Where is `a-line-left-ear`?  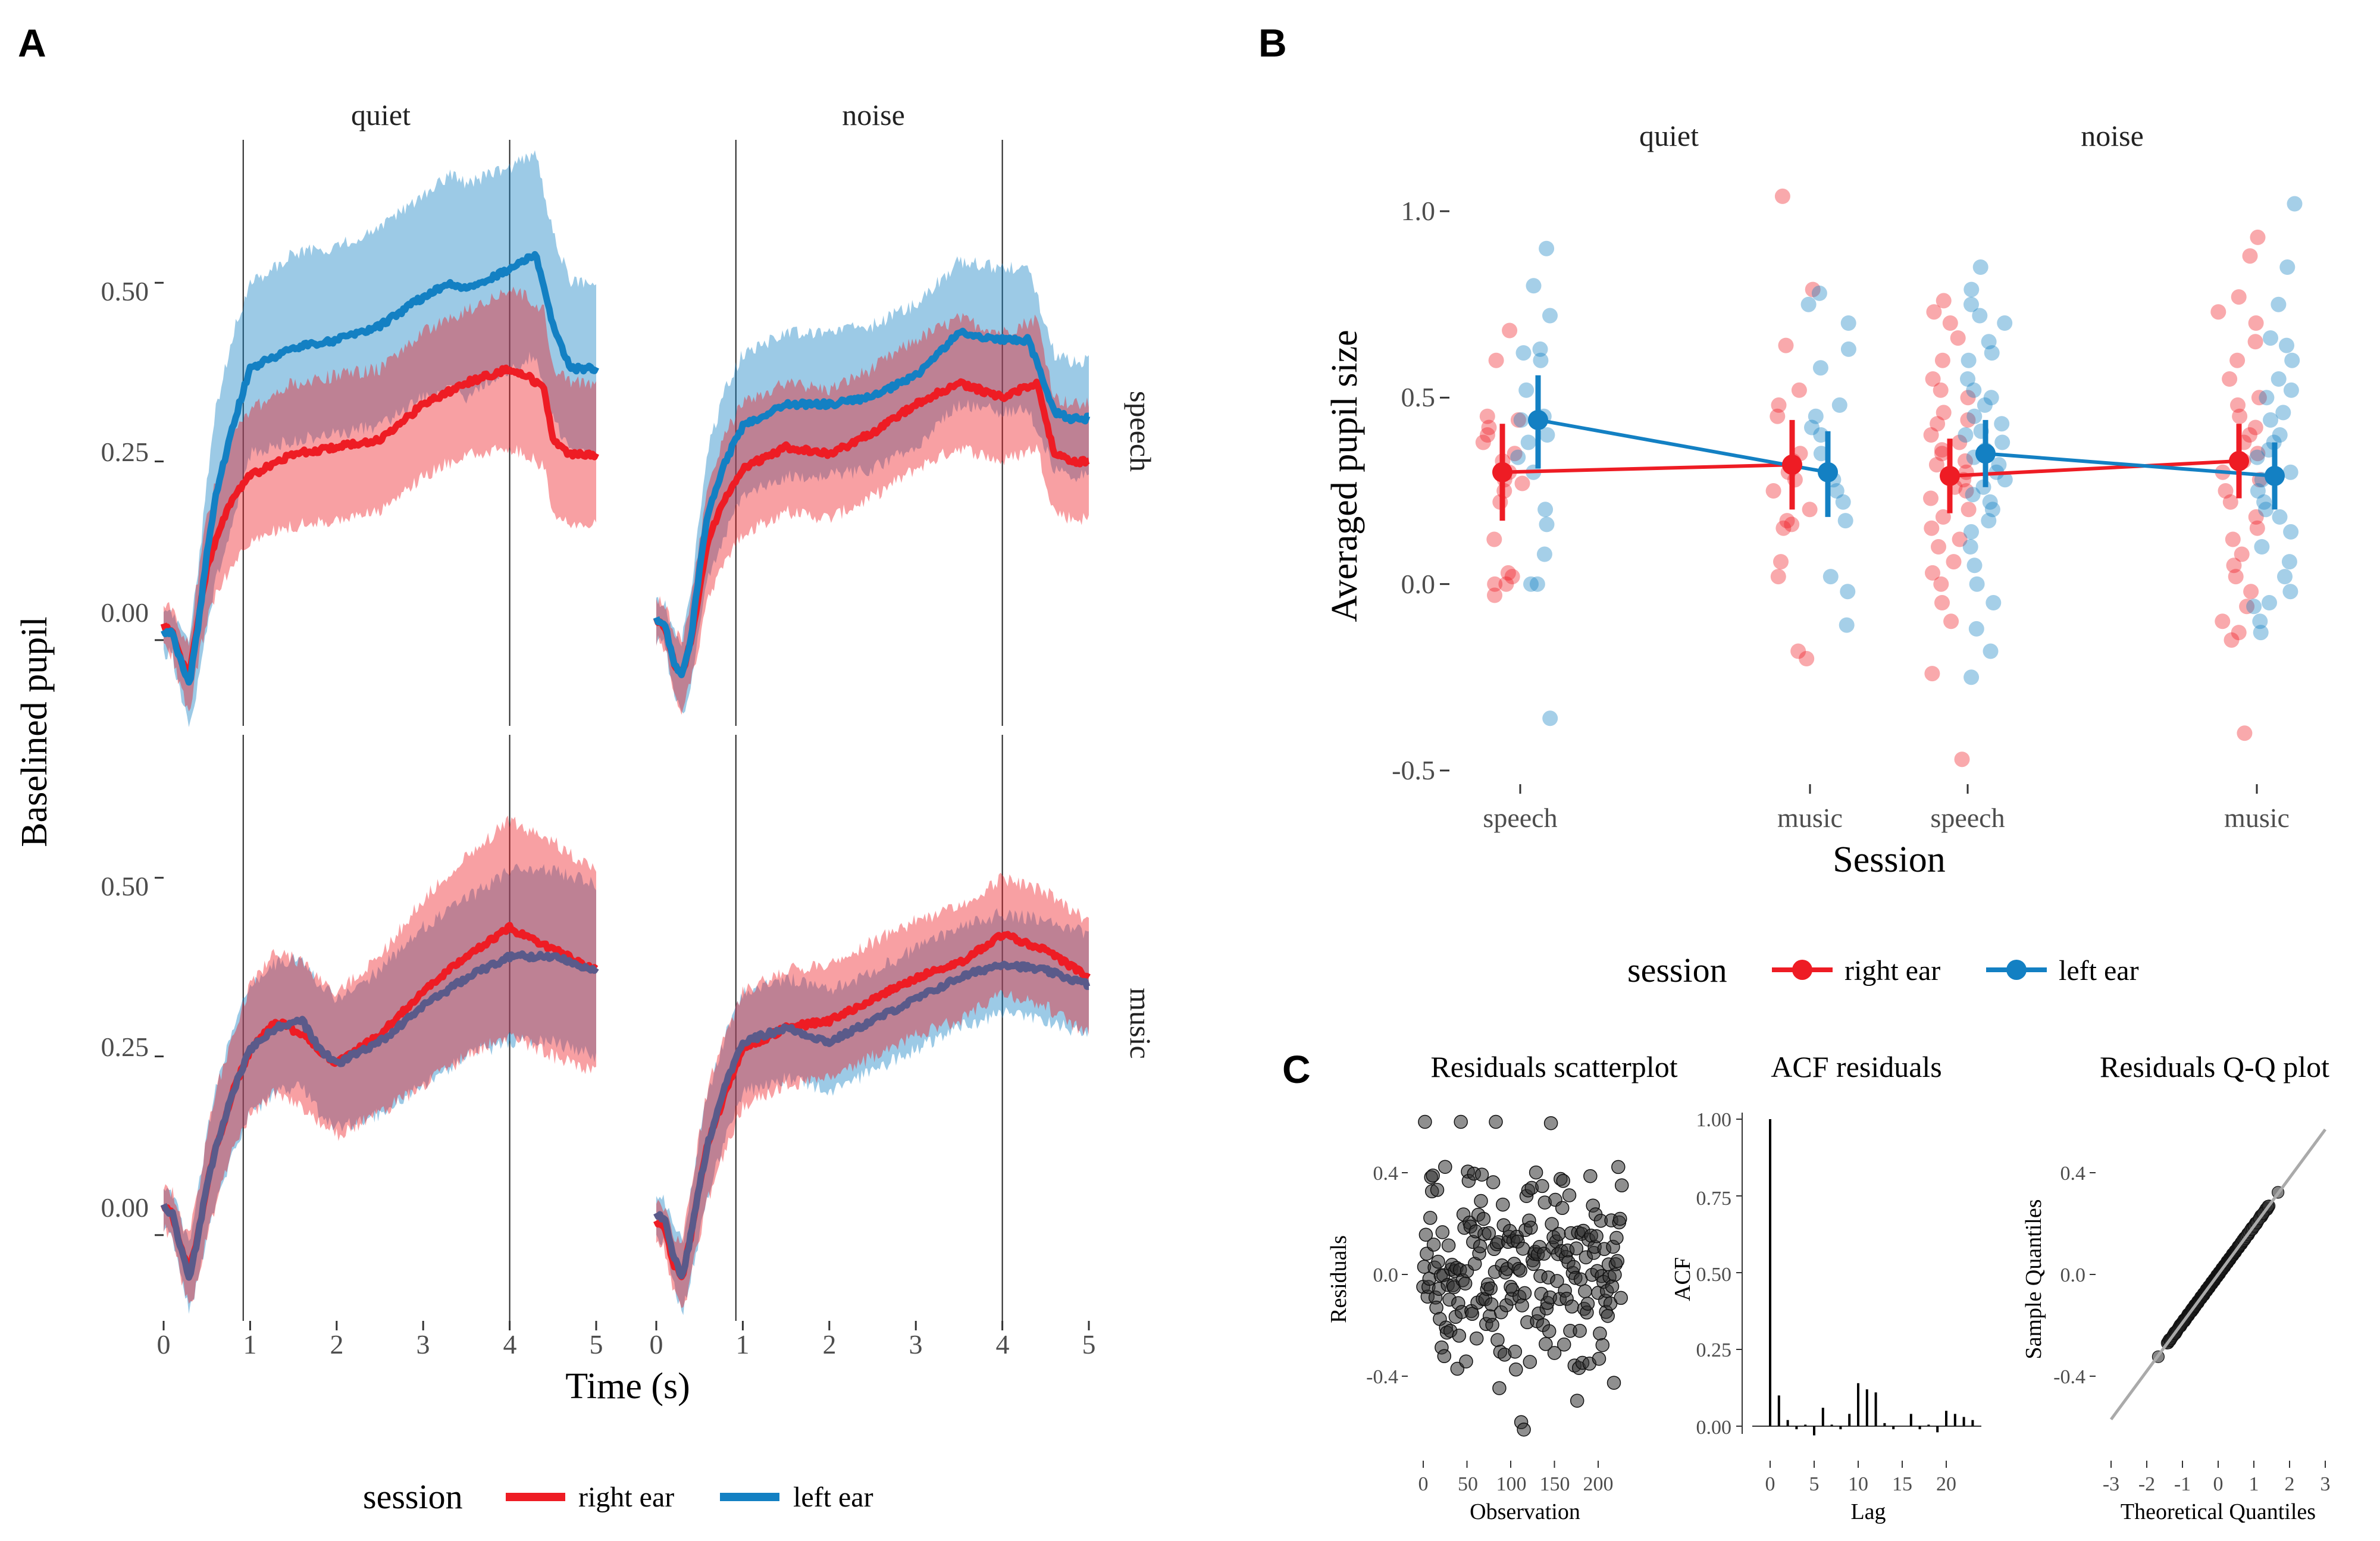 a-line-left-ear is located at coordinates (380, 468).